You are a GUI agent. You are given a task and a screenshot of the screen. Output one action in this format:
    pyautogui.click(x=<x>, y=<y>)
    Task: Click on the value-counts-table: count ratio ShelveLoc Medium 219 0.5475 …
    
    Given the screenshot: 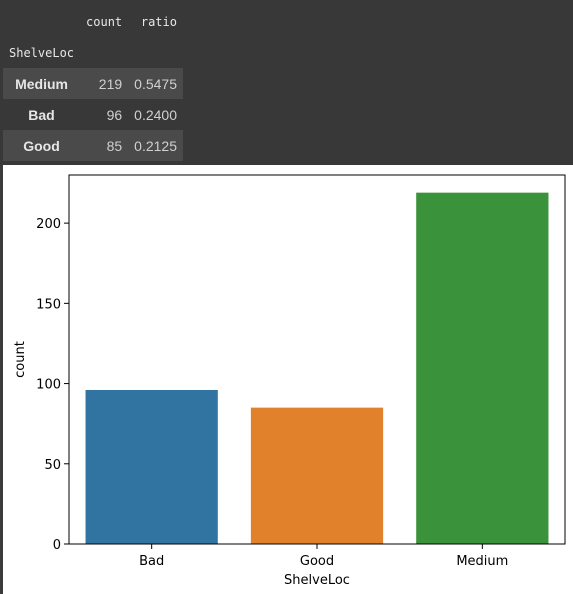 What is the action you would take?
    pyautogui.click(x=93, y=83)
    